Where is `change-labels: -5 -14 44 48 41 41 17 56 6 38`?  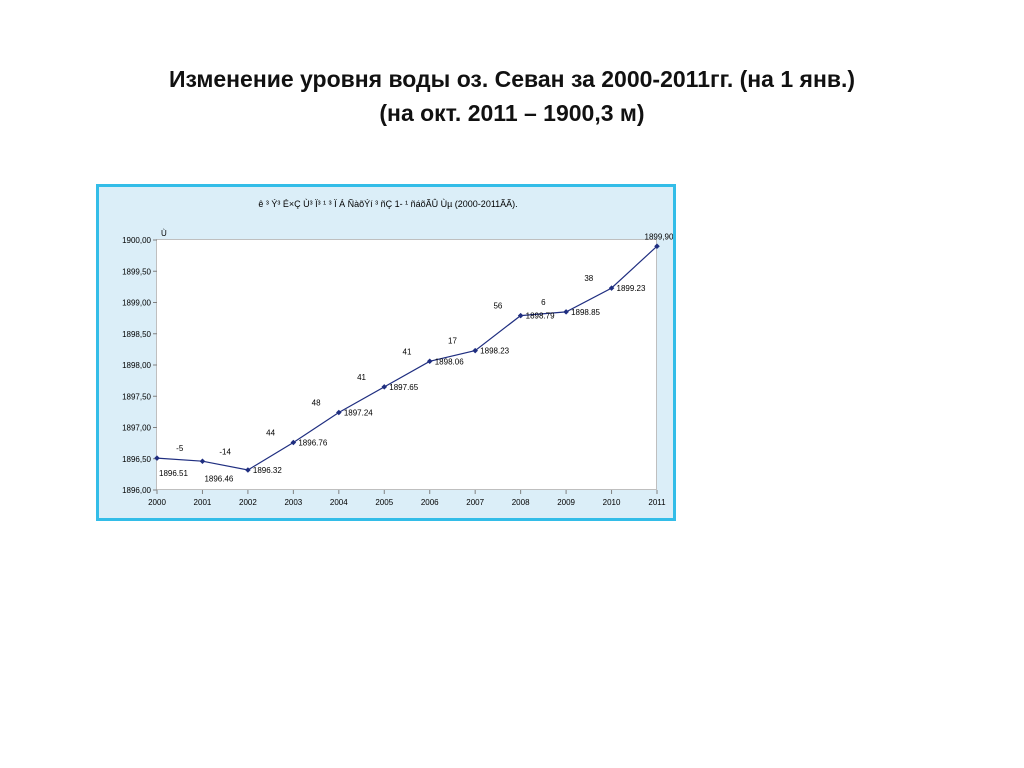 change-labels: -5 -14 44 48 41 41 17 56 6 38 is located at coordinates (385, 365).